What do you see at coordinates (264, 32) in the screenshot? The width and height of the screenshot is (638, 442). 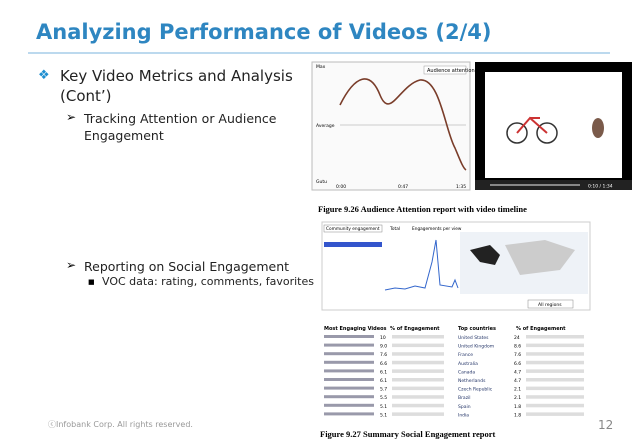 I see `slide-title: Analyzing Performance of Videos (2/4)` at bounding box center [264, 32].